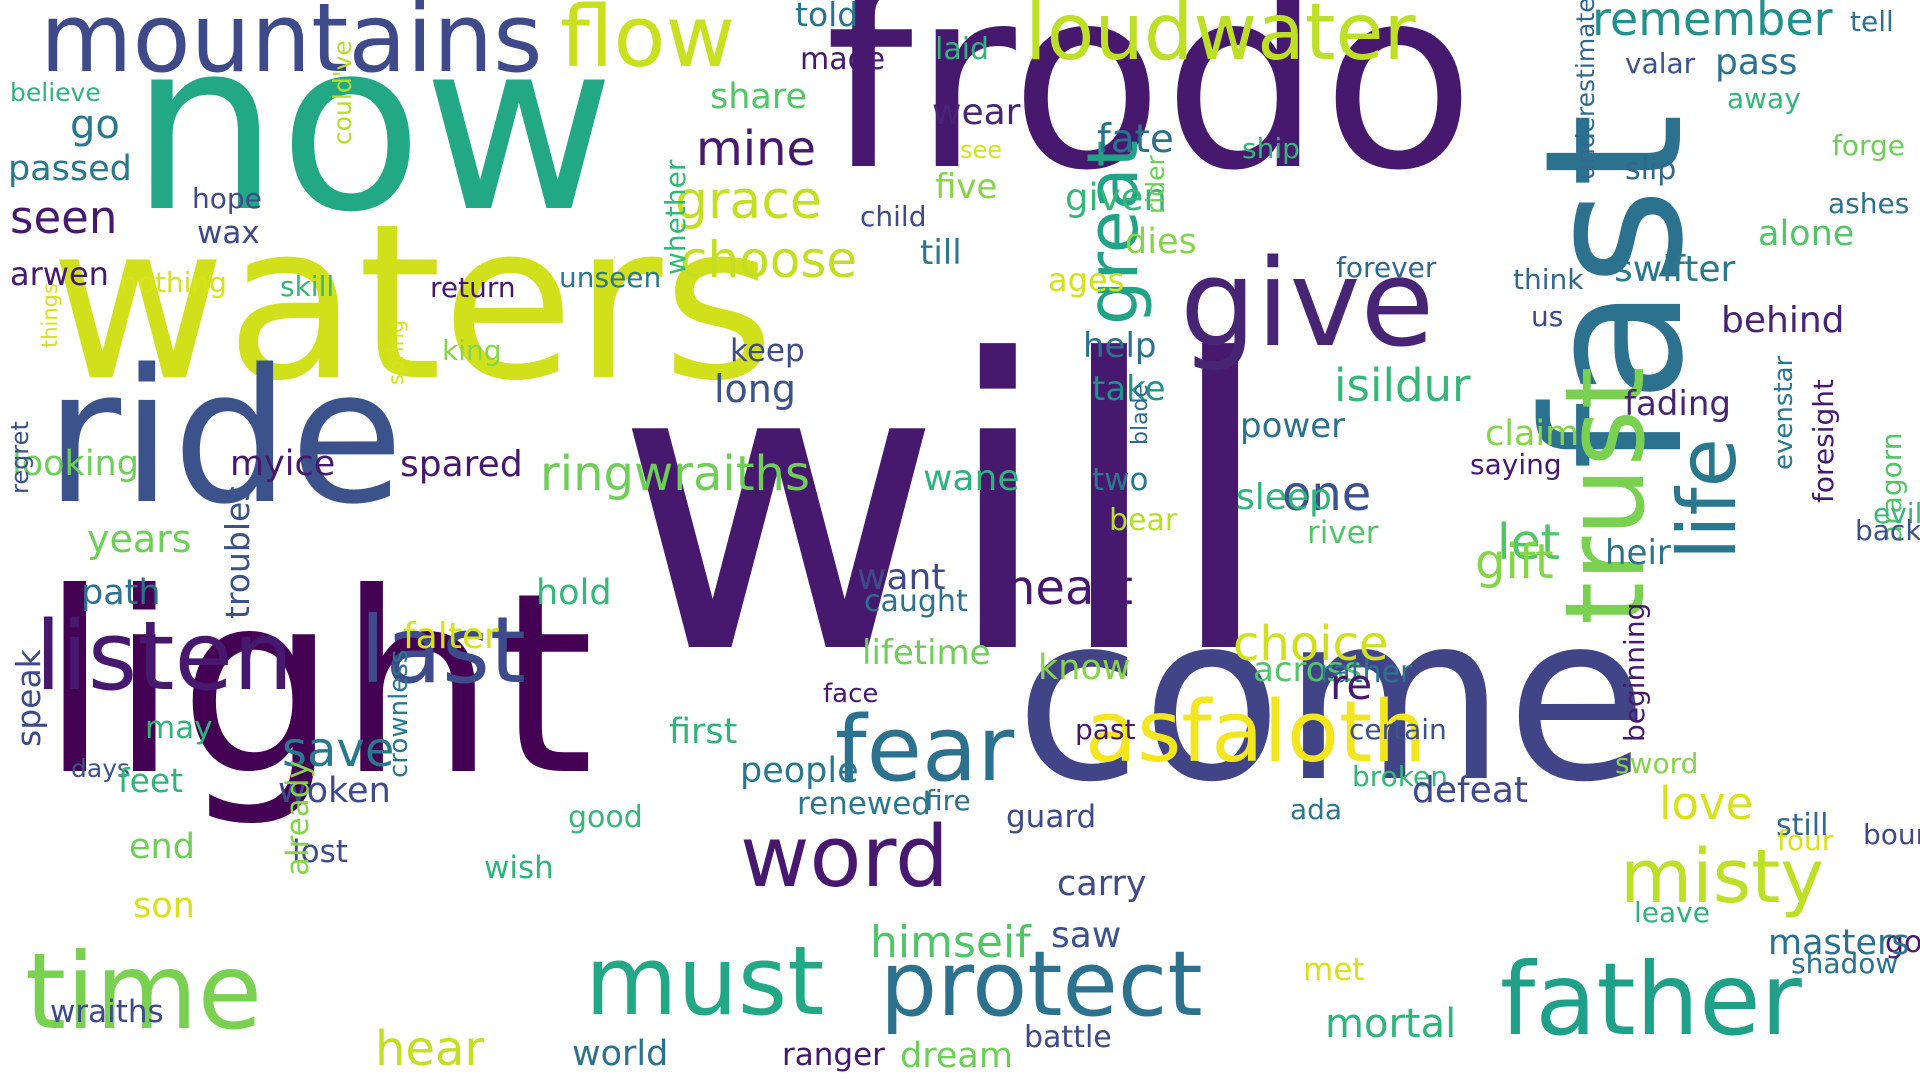 The width and height of the screenshot is (1920, 1080). I want to click on word-feet: feet, so click(151, 780).